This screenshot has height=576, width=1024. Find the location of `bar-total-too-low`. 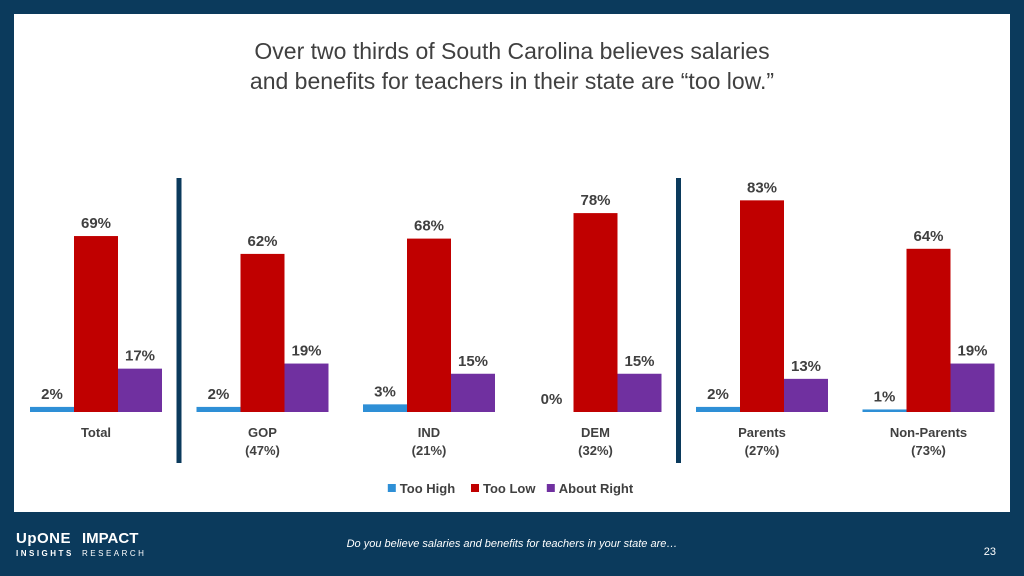

bar-total-too-low is located at coordinates (96, 324).